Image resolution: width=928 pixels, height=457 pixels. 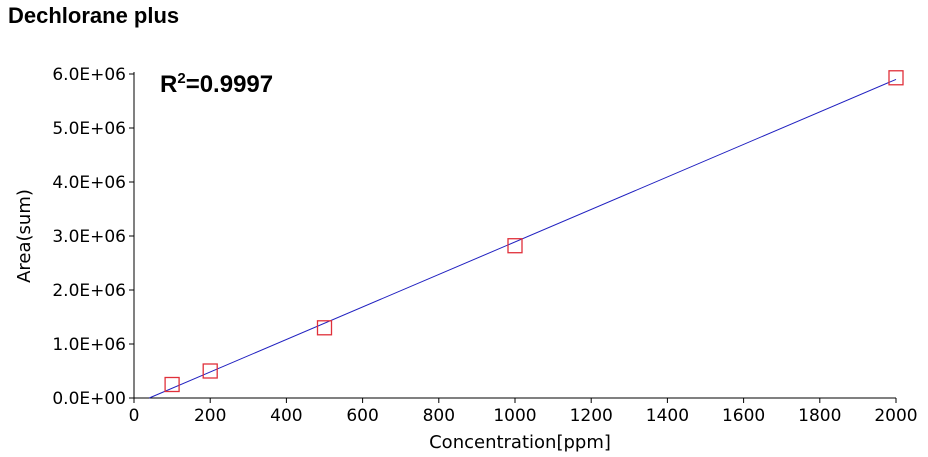 I want to click on x-tick-label: 1800, so click(x=819, y=416).